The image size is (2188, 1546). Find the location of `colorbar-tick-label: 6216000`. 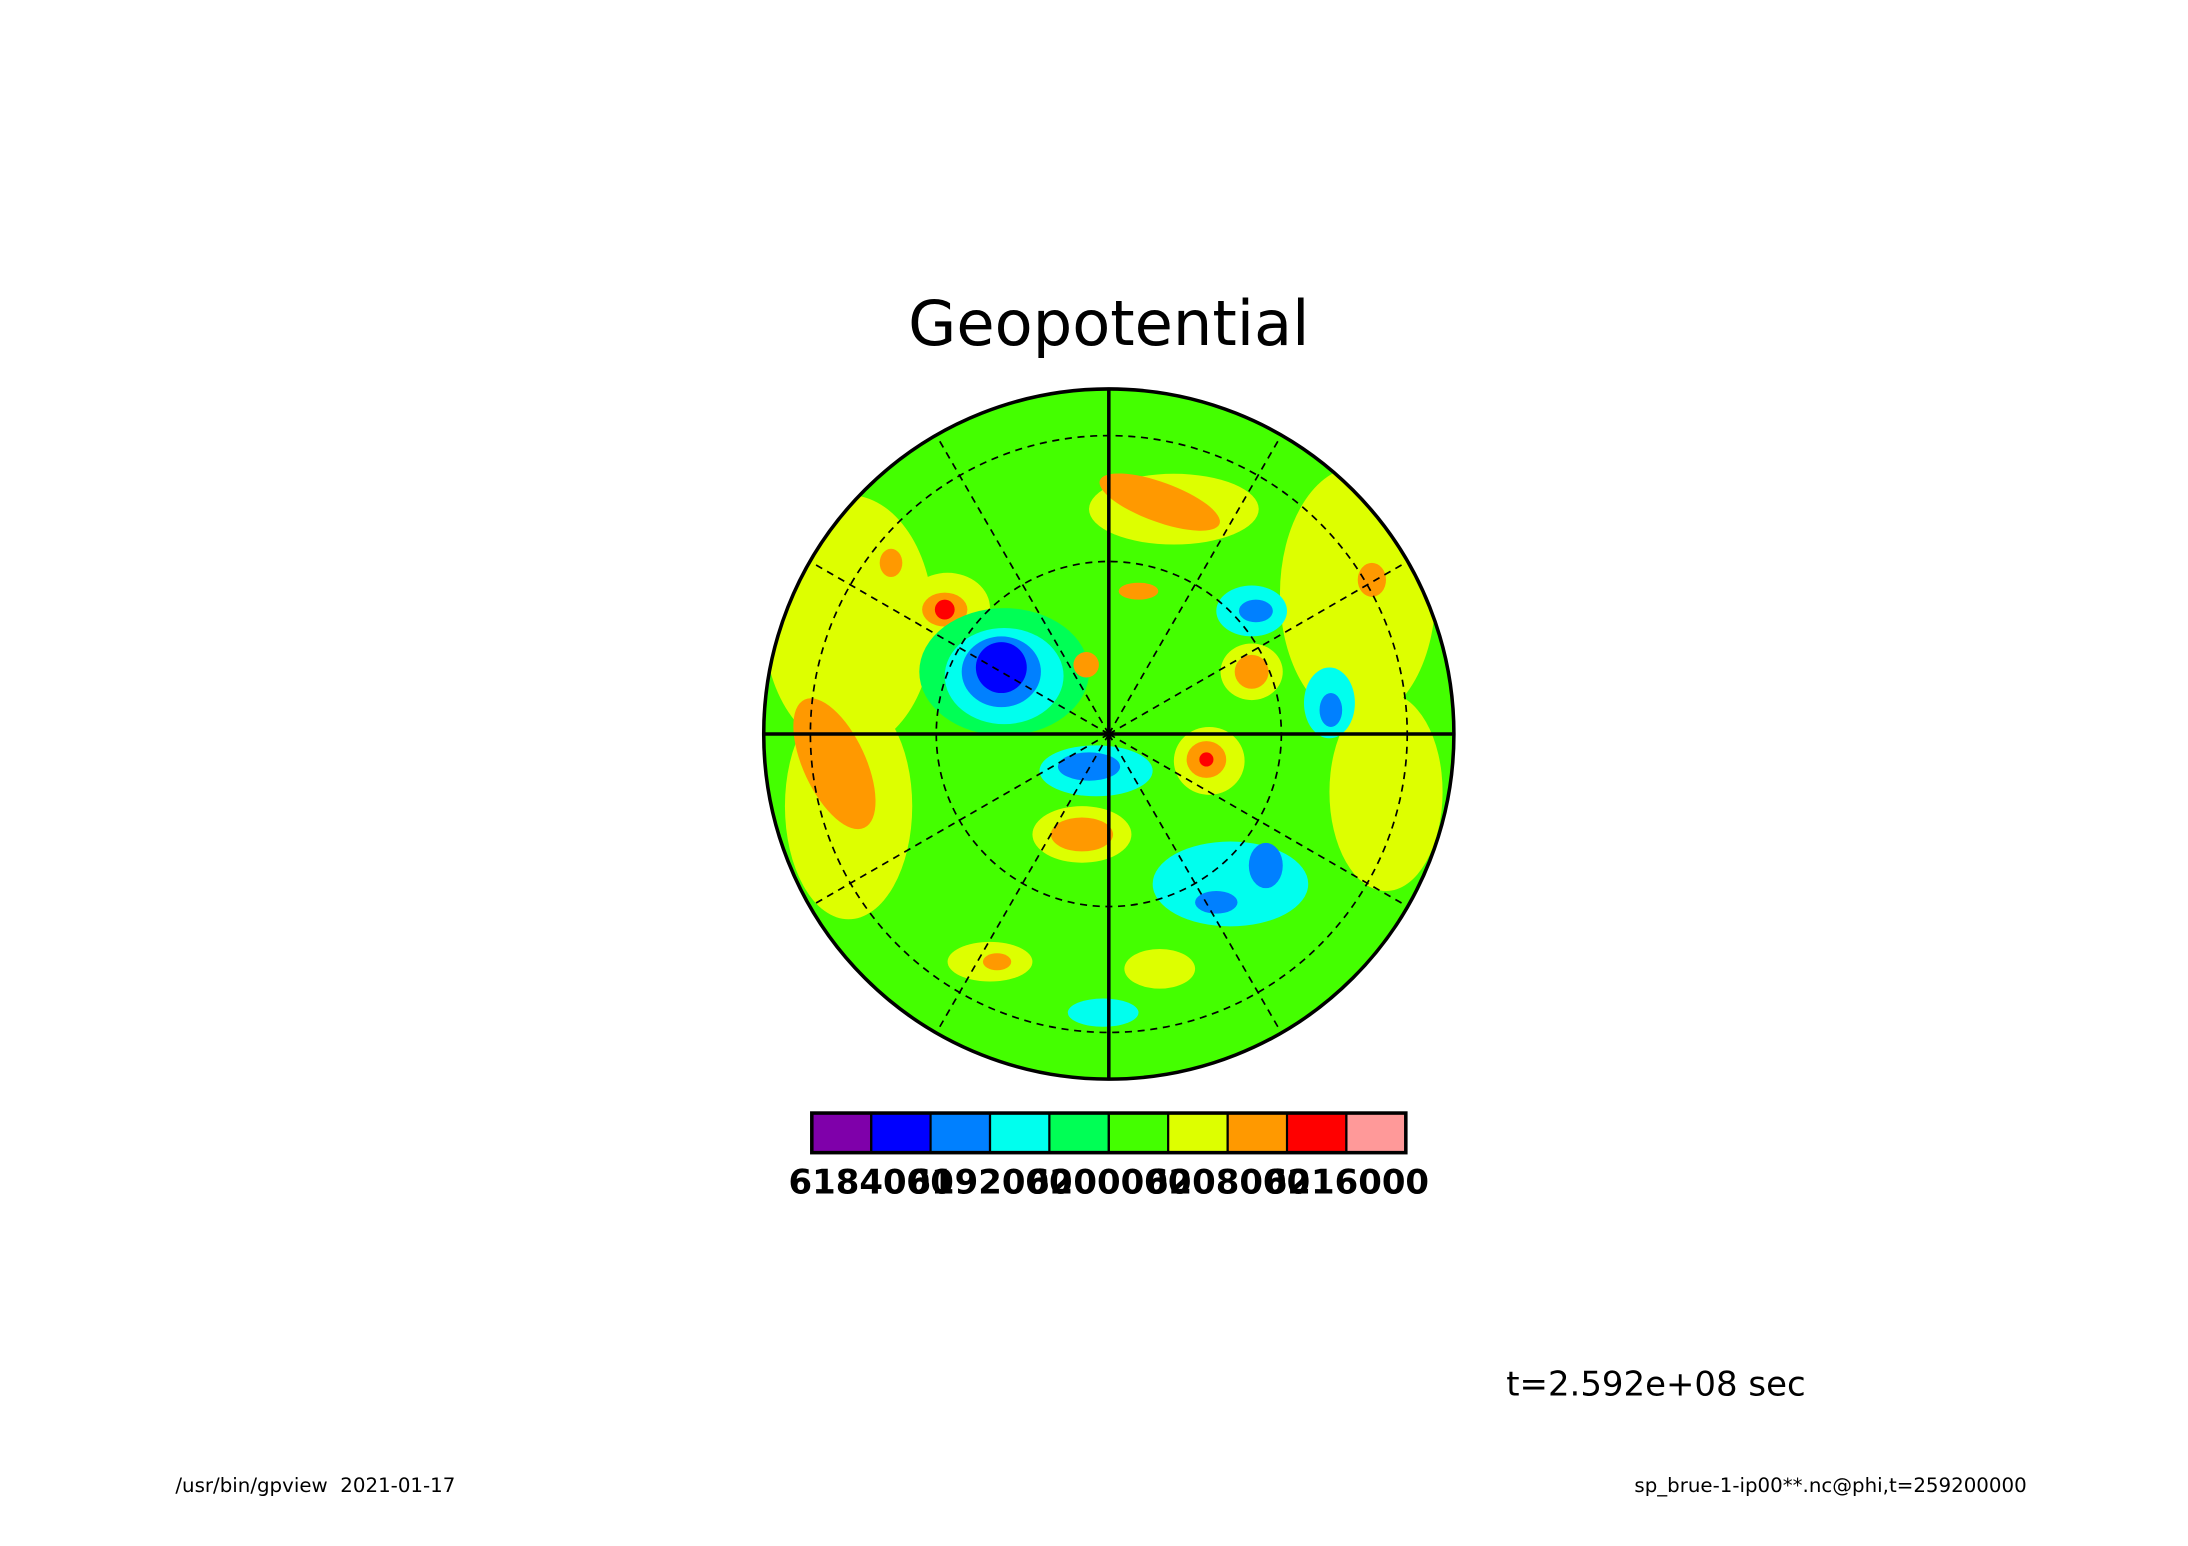

colorbar-tick-label: 6216000 is located at coordinates (1346, 1182).